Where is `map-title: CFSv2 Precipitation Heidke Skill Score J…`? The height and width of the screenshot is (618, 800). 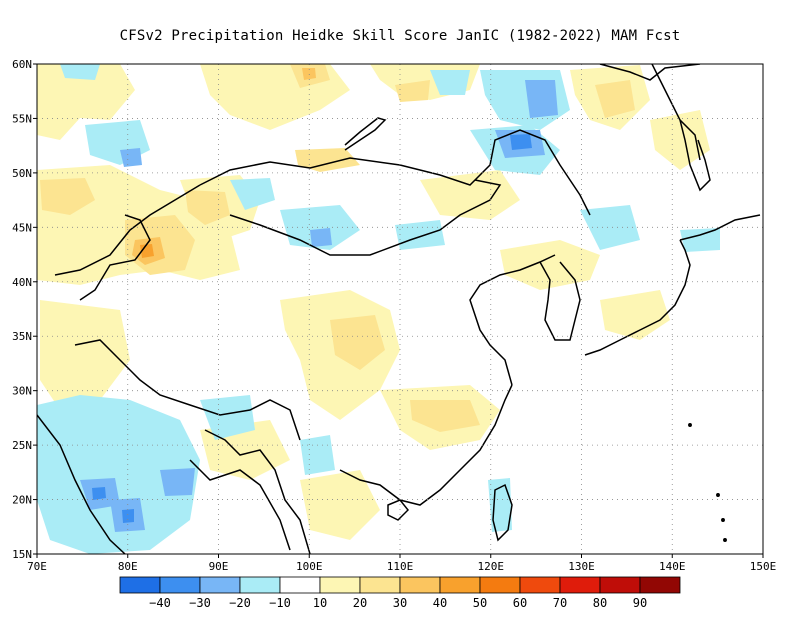 map-title: CFSv2 Precipitation Heidke Skill Score J… is located at coordinates (400, 36).